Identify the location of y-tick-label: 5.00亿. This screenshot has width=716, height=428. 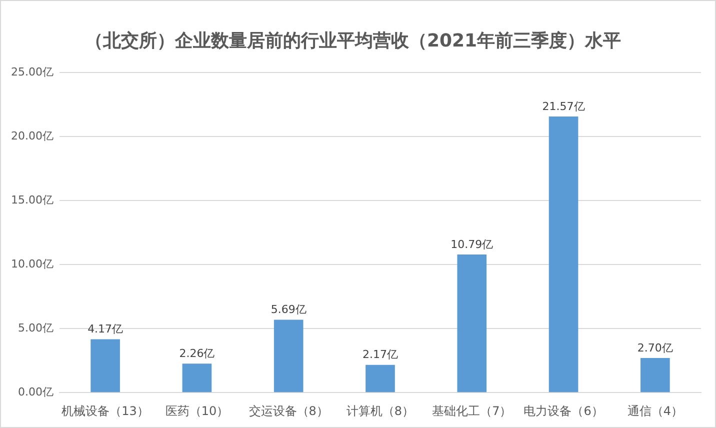
(36, 327).